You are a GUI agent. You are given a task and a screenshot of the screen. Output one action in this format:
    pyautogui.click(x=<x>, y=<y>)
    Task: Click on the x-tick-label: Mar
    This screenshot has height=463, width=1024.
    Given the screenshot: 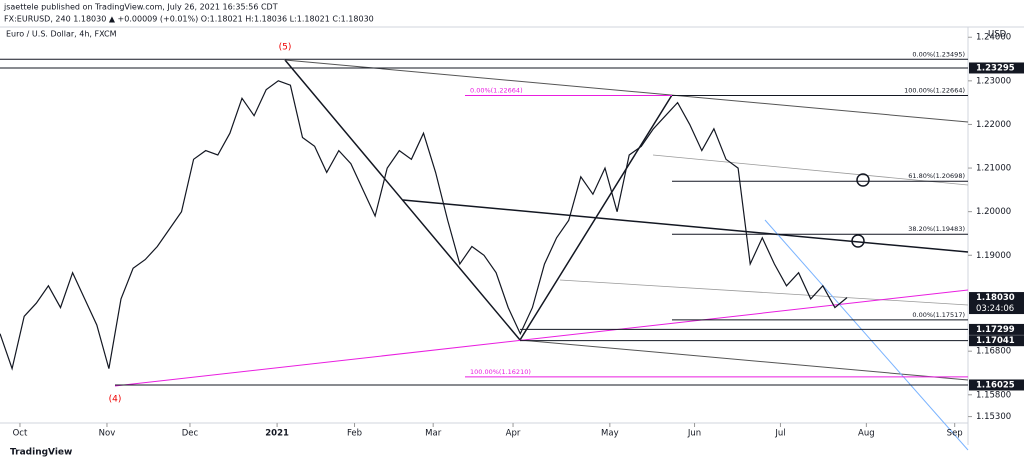 What is the action you would take?
    pyautogui.click(x=433, y=434)
    